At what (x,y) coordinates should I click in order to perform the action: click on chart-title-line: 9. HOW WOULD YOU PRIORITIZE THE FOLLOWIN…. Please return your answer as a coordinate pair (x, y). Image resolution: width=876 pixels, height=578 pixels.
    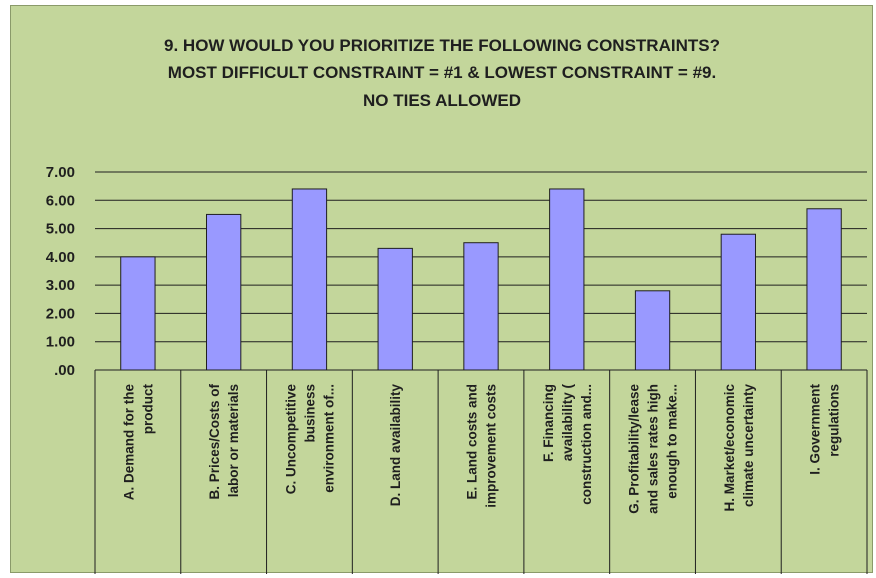
    Looking at the image, I should click on (442, 45).